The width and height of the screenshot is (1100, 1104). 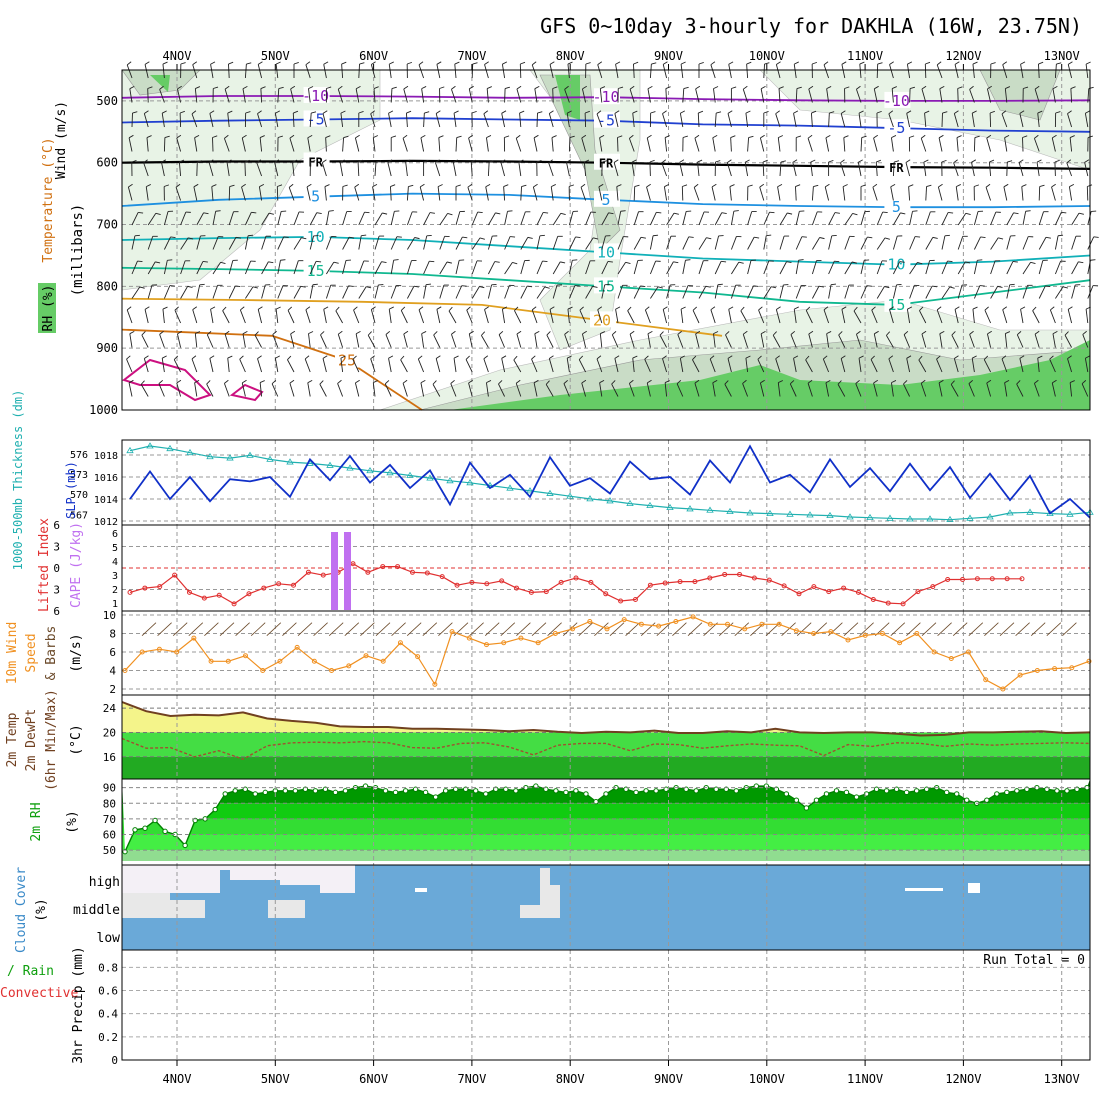 I want to click on cloud-high-label: high, so click(x=104, y=882).